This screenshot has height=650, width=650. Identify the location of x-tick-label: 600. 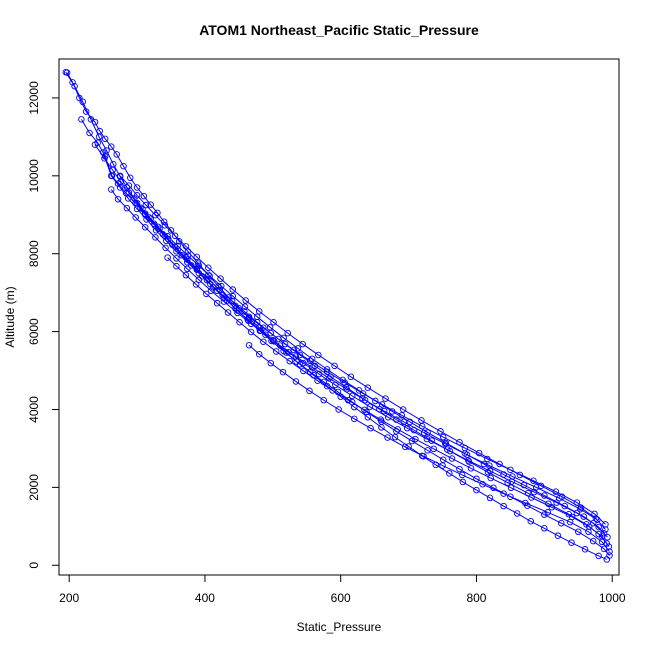
(341, 598).